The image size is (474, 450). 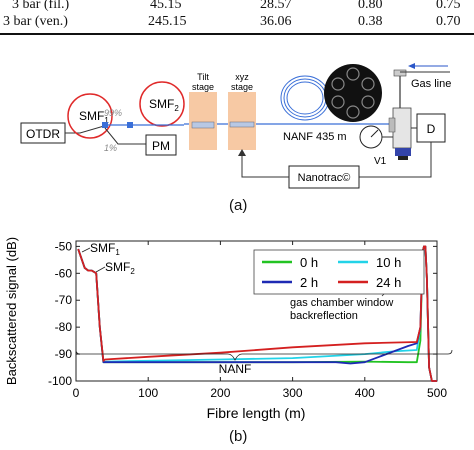 I want to click on caption-b: (b), so click(x=238, y=436).